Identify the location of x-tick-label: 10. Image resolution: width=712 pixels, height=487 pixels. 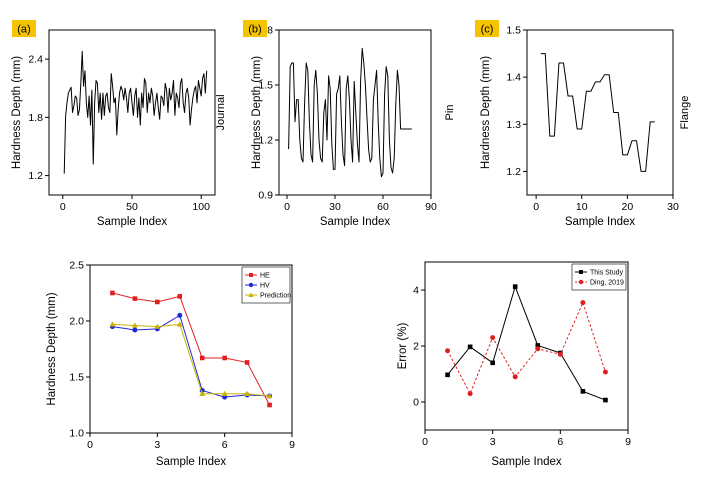
(582, 207).